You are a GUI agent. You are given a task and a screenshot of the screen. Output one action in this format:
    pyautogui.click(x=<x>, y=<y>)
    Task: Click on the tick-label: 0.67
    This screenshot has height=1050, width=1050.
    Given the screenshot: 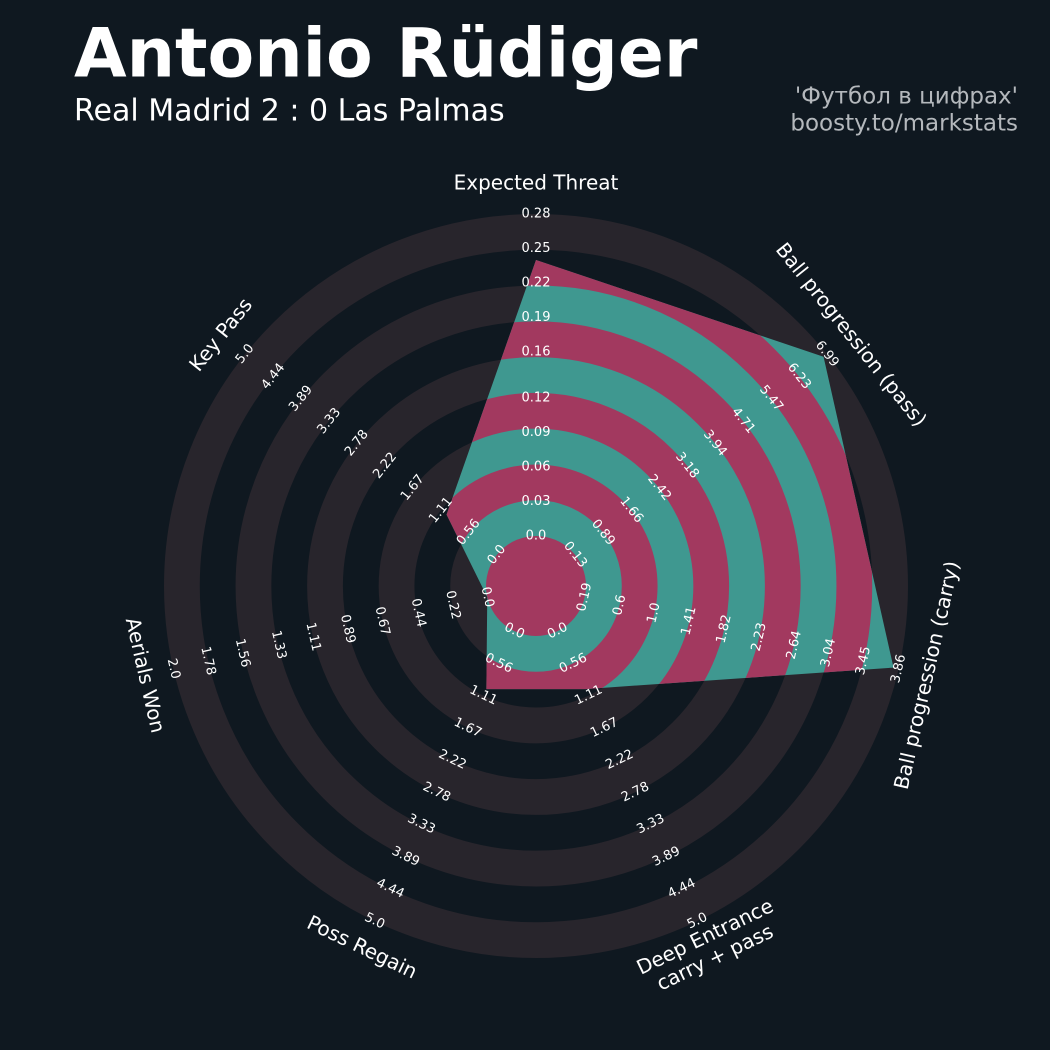 What is the action you would take?
    pyautogui.click(x=382, y=621)
    